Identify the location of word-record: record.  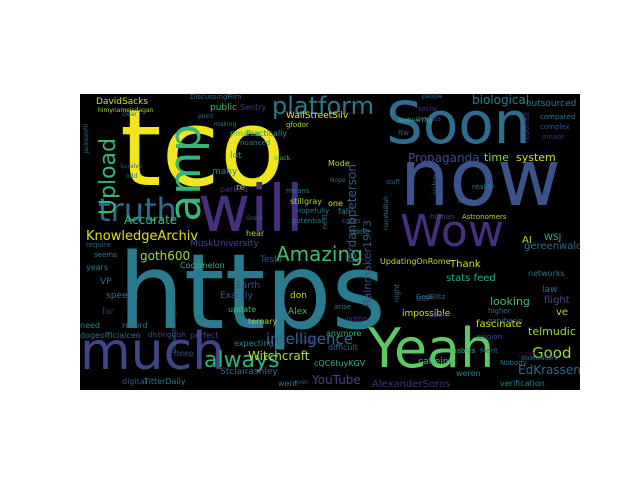
(135, 325).